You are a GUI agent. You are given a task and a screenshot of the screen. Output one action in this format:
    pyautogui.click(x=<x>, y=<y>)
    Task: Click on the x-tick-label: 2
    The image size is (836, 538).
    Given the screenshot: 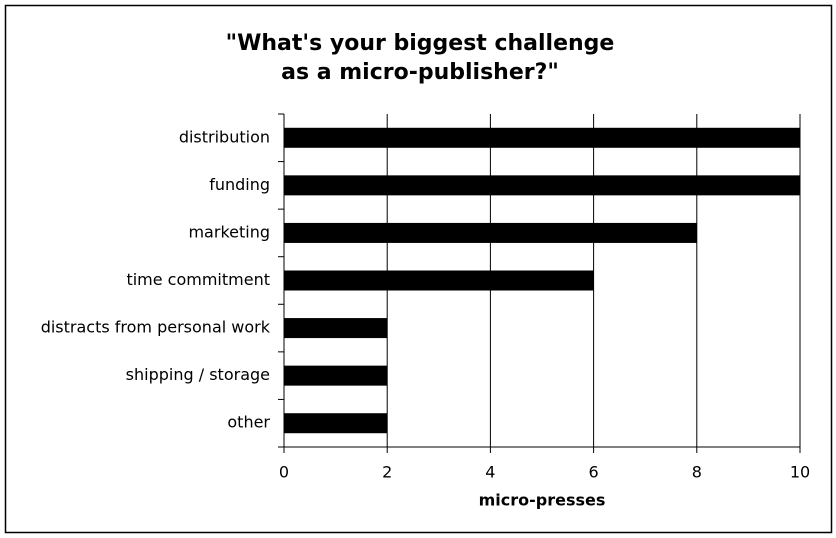 What is the action you would take?
    pyautogui.click(x=387, y=472)
    